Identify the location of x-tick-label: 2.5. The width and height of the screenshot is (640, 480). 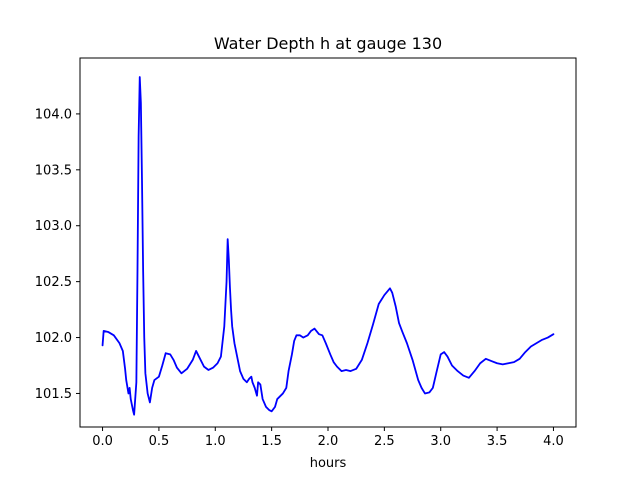
(384, 441).